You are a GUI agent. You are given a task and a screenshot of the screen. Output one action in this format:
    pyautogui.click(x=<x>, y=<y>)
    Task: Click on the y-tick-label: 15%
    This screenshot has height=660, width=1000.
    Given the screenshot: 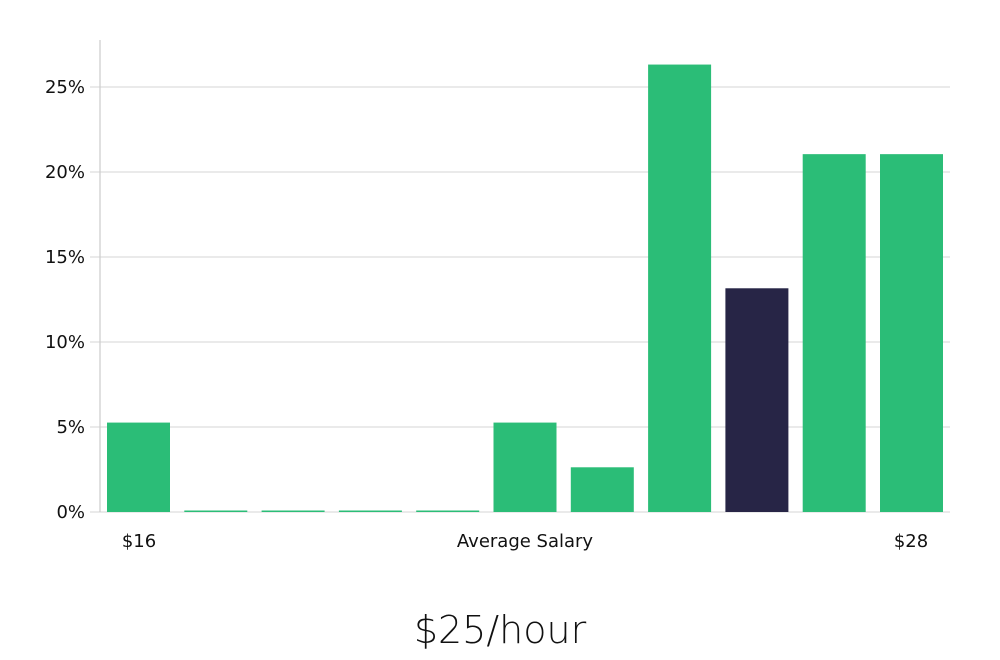 What is the action you would take?
    pyautogui.click(x=65, y=257)
    